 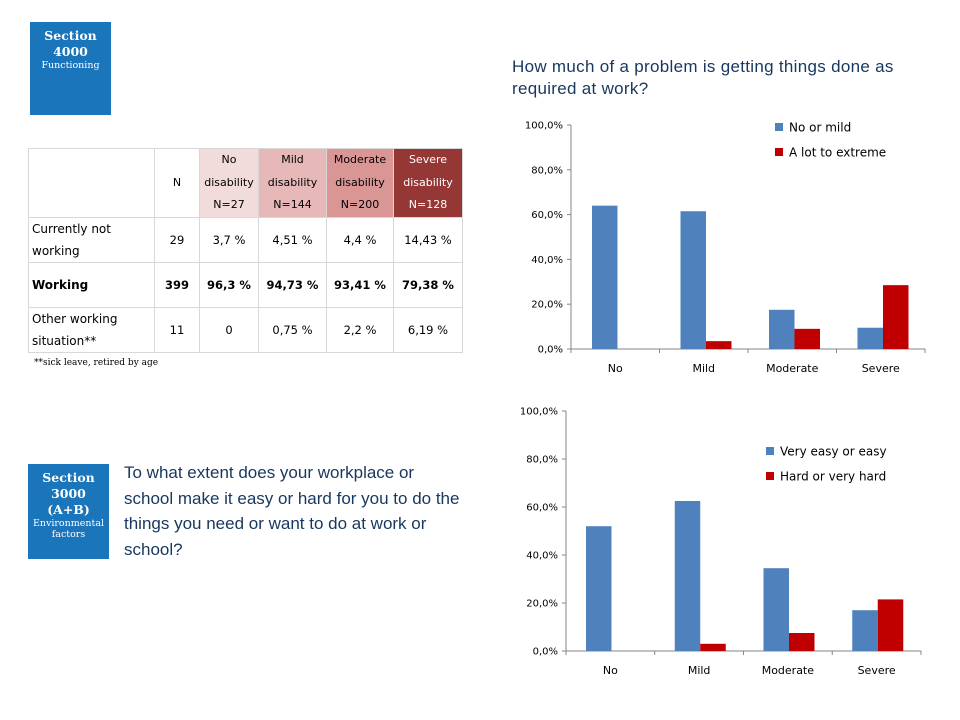 I want to click on legend-label: Very easy or easy, so click(x=833, y=452).